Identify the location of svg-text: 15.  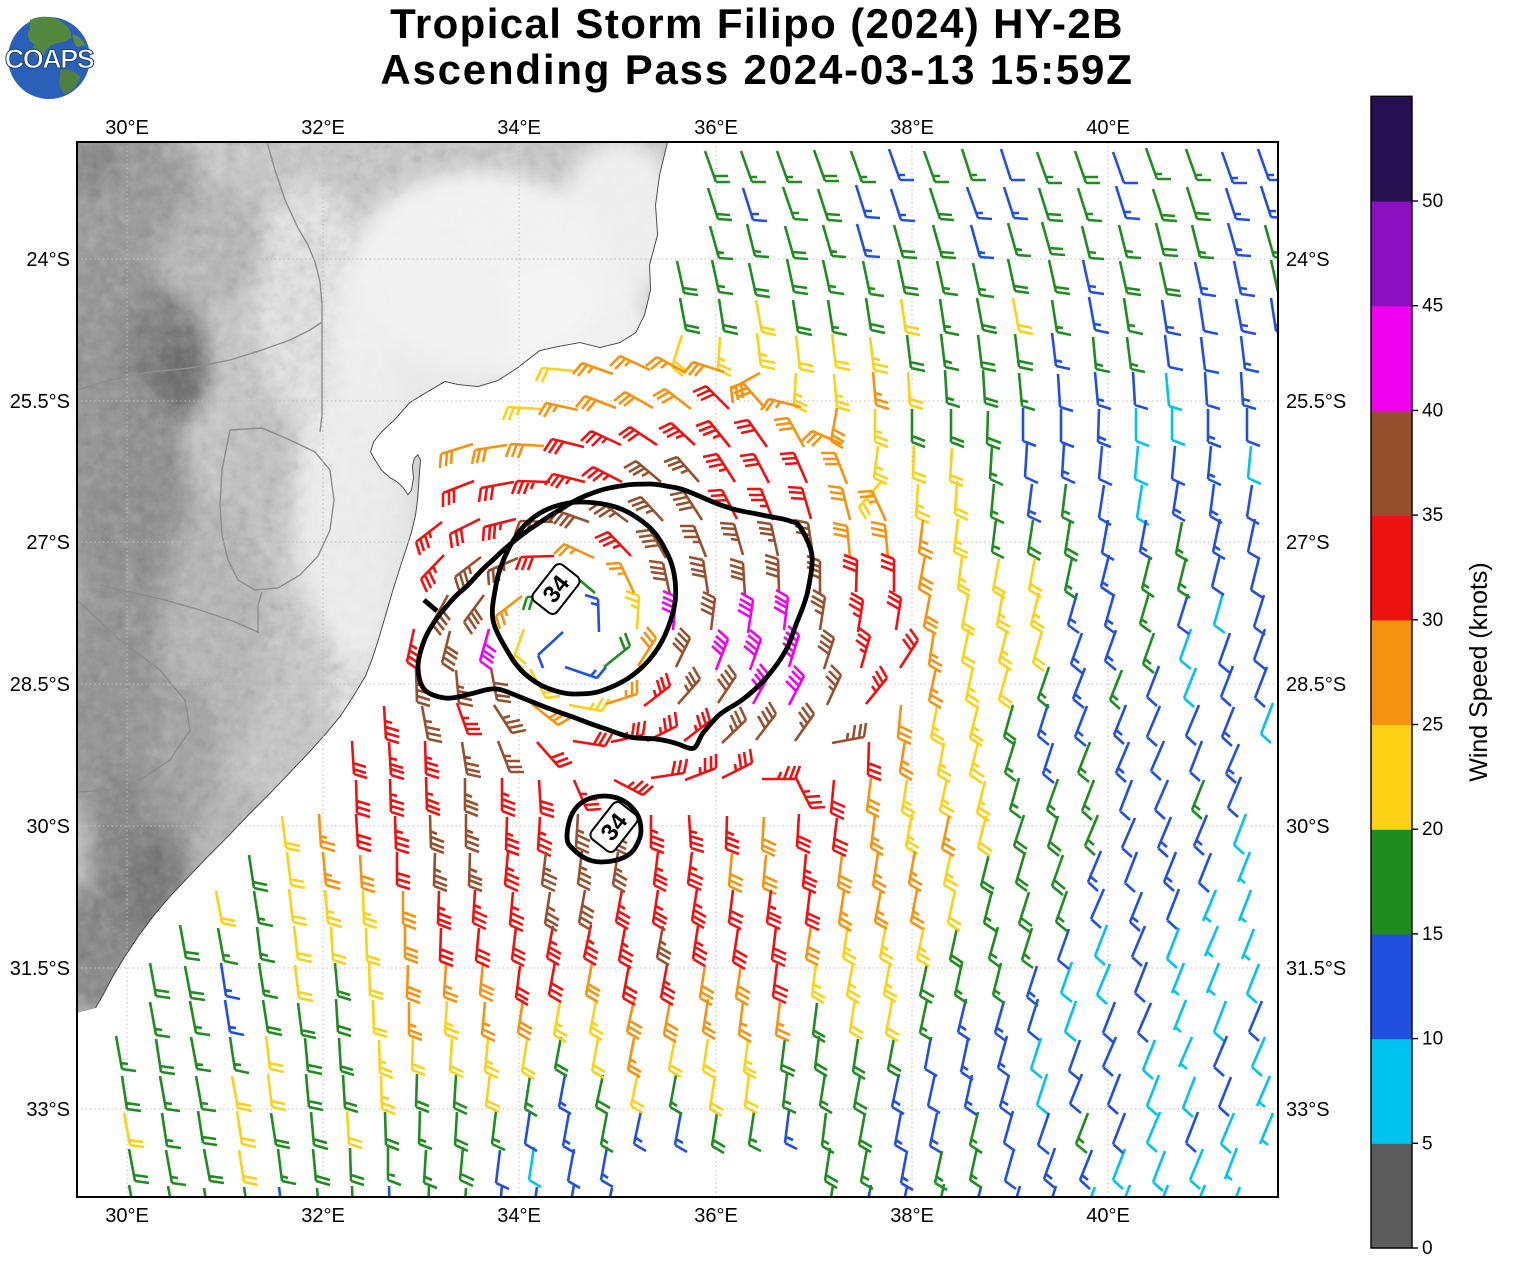
(1432, 934).